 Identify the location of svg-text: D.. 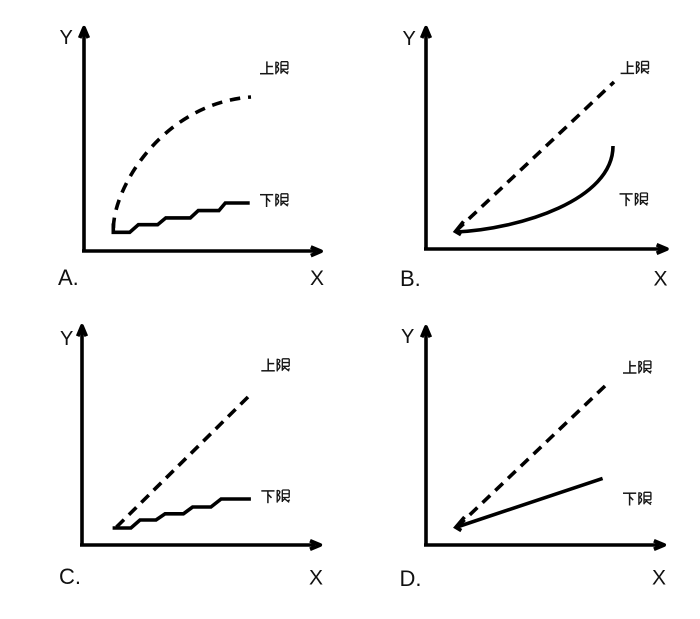
(411, 578).